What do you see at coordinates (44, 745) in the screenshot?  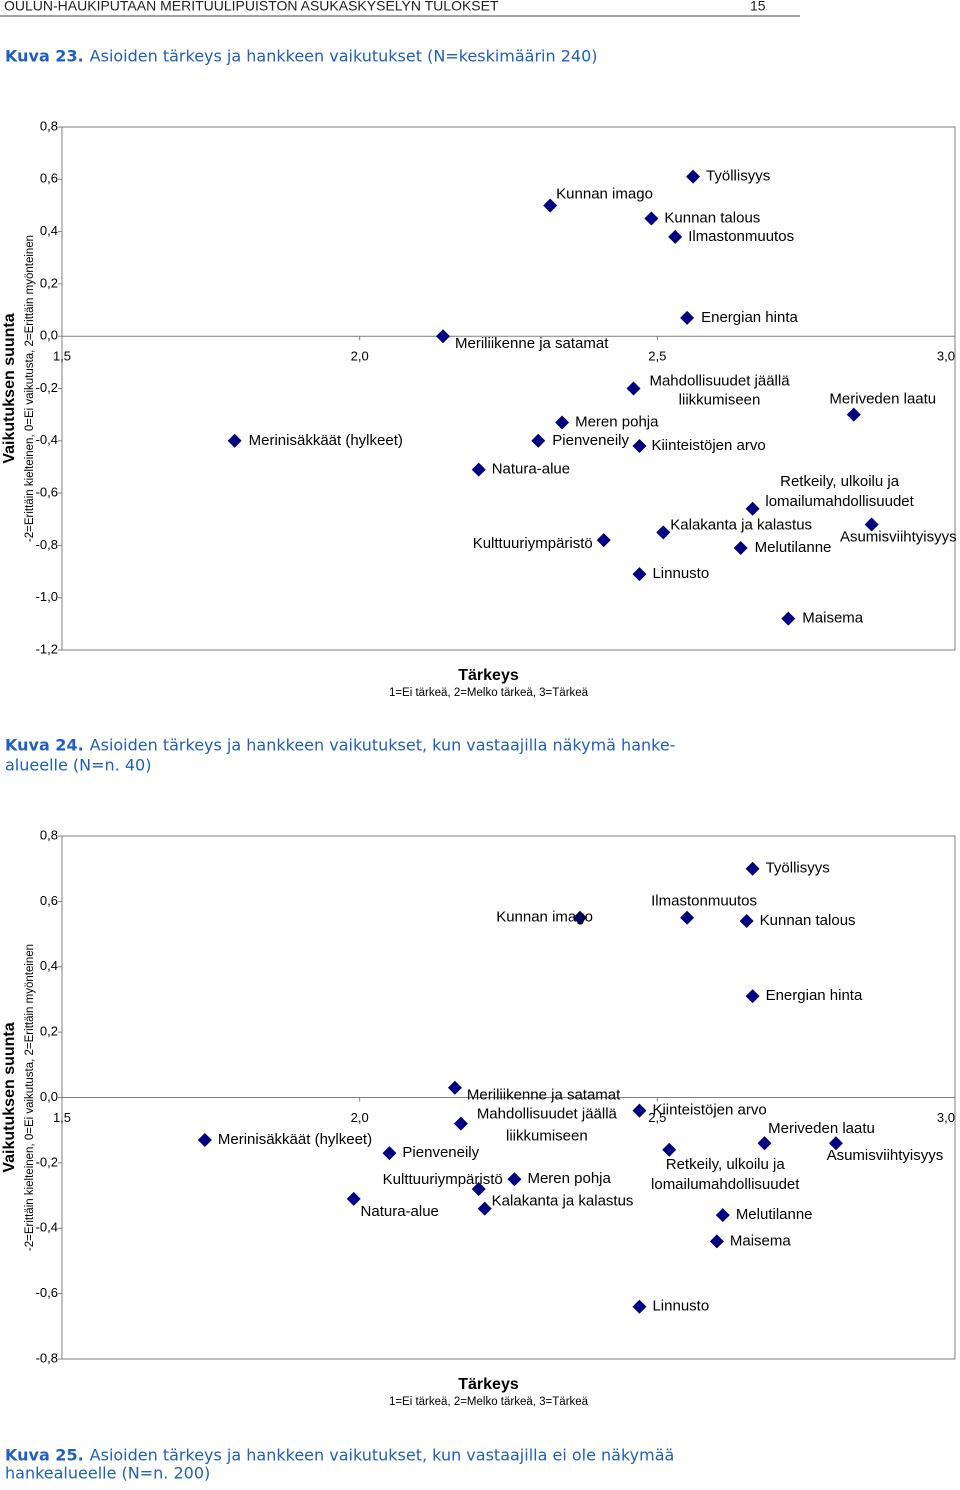 I see `caption-number: Kuva 24.` at bounding box center [44, 745].